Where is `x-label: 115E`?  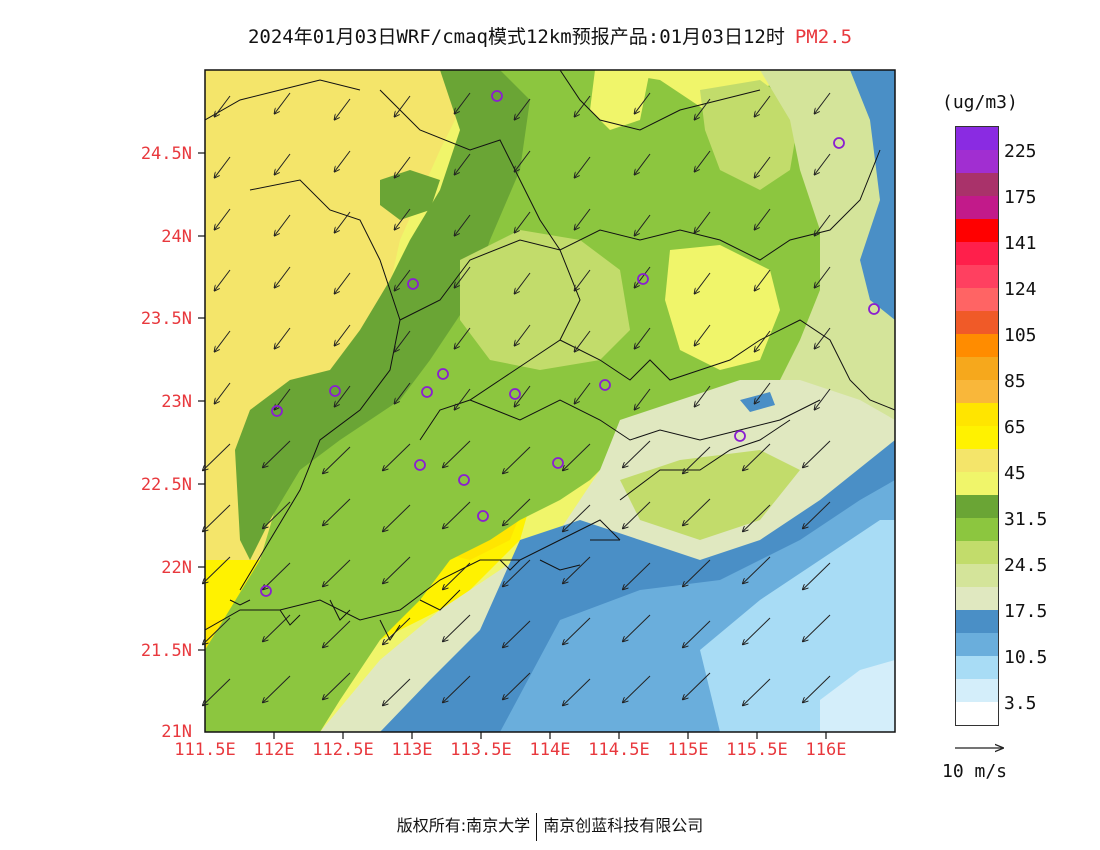 x-label: 115E is located at coordinates (688, 750).